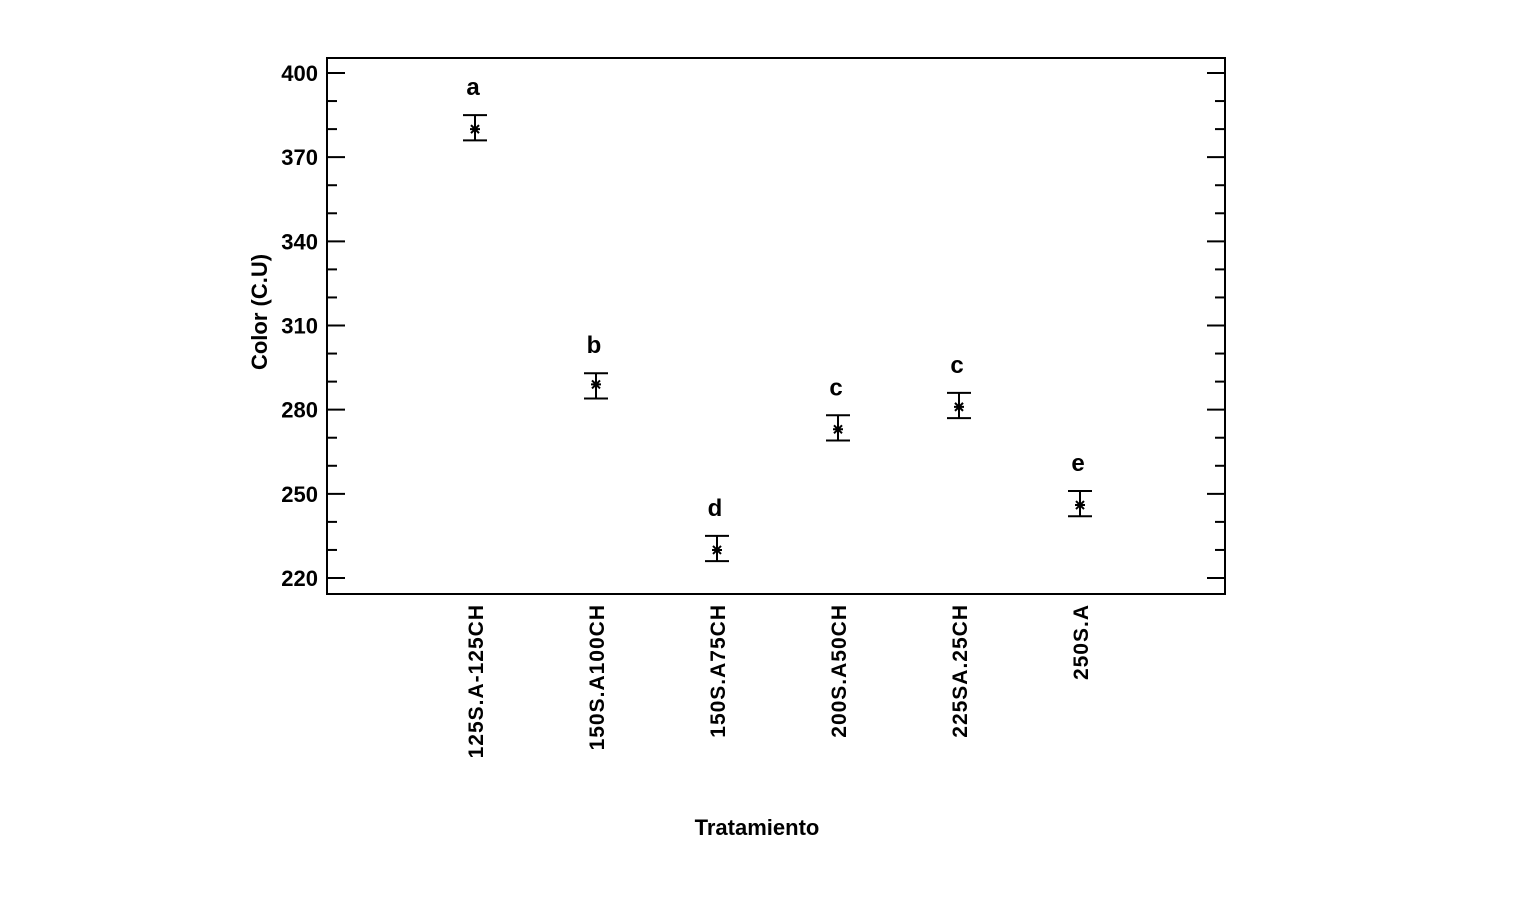 The width and height of the screenshot is (1525, 909). What do you see at coordinates (718, 671) in the screenshot?
I see `x-tick-label: 150S.A75CH` at bounding box center [718, 671].